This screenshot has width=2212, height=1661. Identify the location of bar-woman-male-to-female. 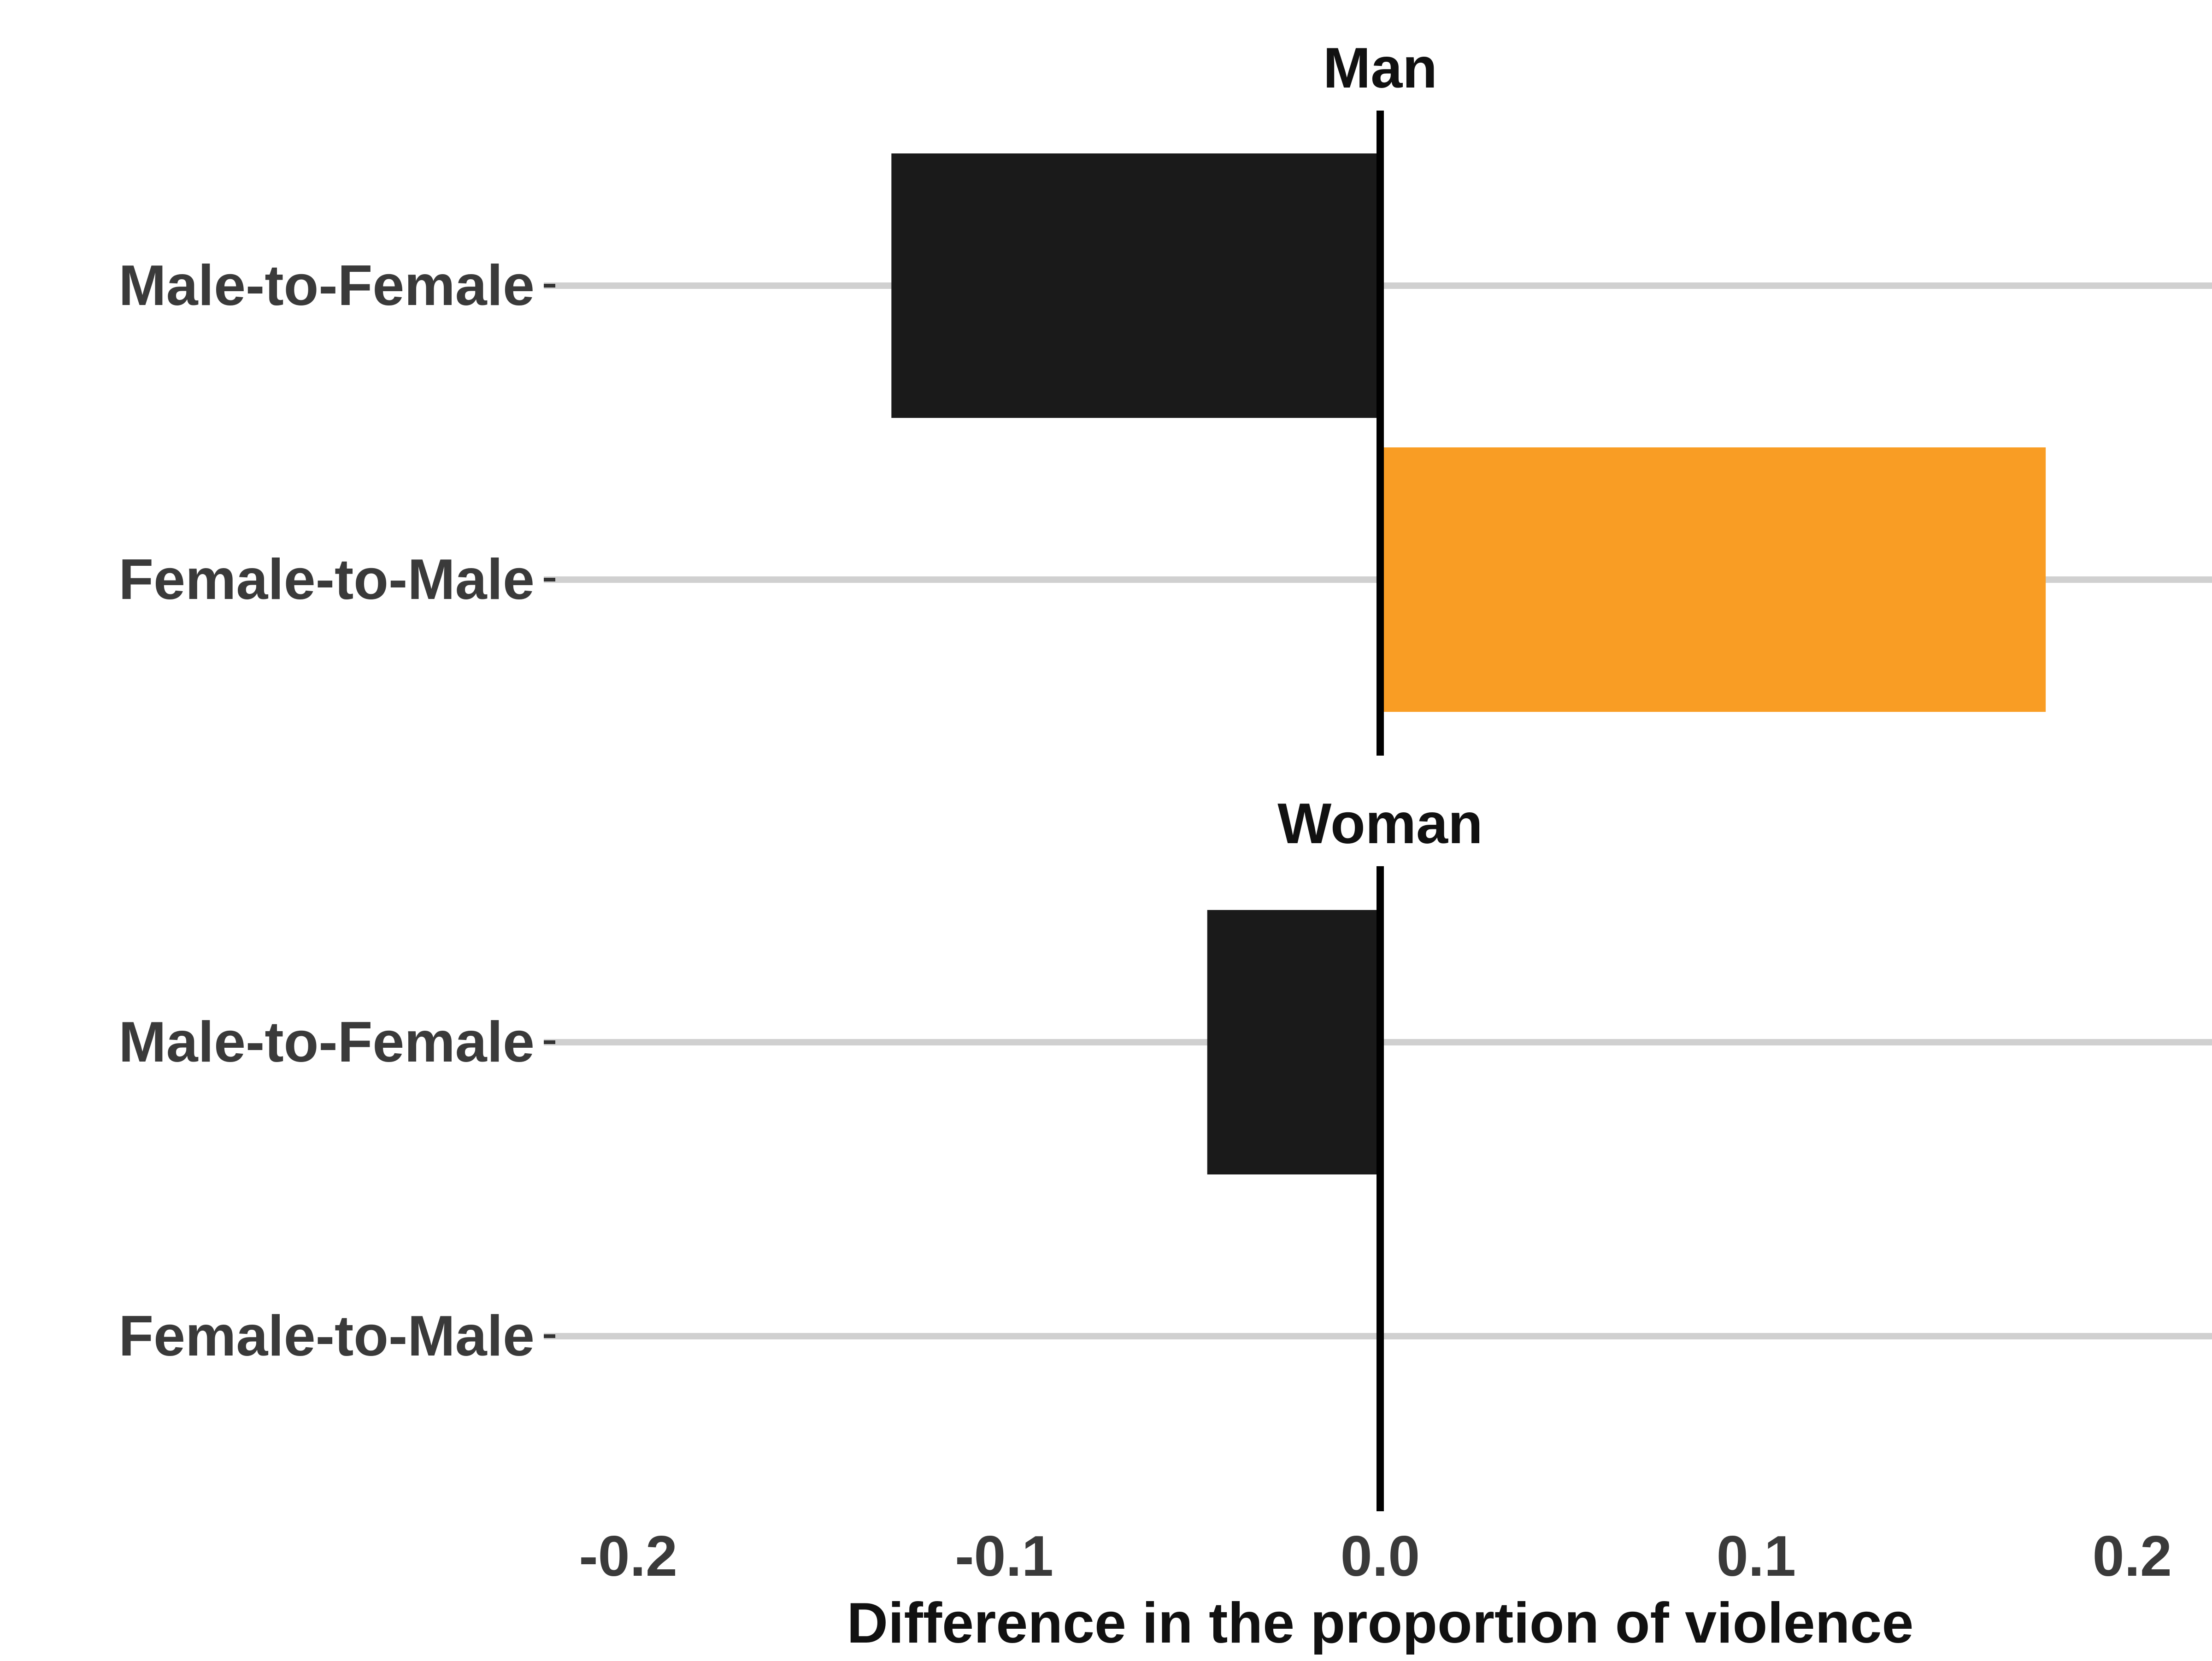
(1293, 1042).